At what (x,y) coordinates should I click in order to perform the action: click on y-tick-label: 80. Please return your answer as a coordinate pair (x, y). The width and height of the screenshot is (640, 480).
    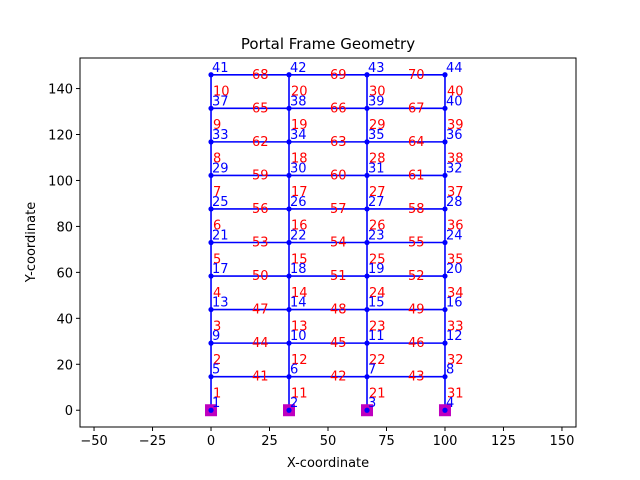
    Looking at the image, I should click on (64, 227).